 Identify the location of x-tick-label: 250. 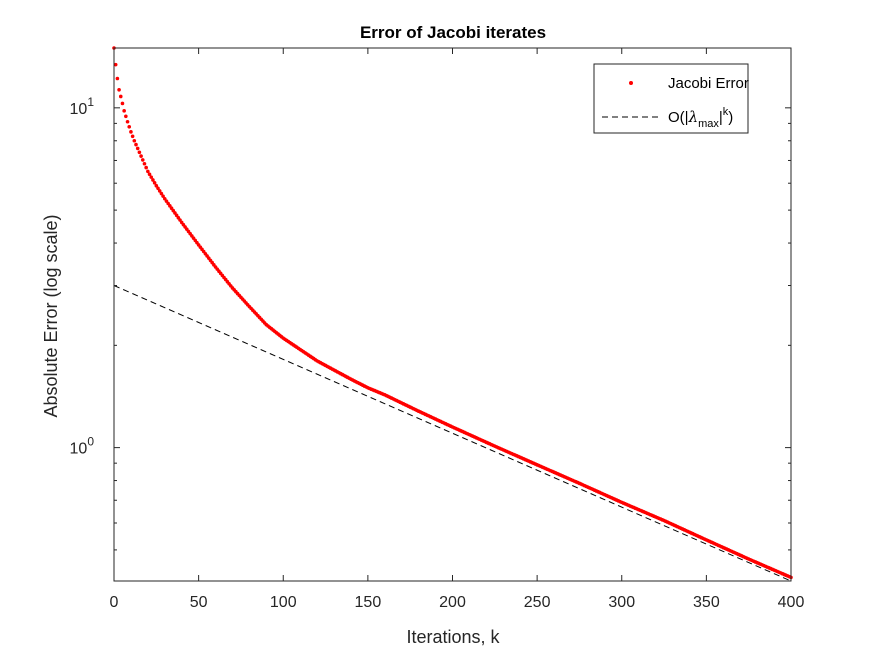
(537, 602).